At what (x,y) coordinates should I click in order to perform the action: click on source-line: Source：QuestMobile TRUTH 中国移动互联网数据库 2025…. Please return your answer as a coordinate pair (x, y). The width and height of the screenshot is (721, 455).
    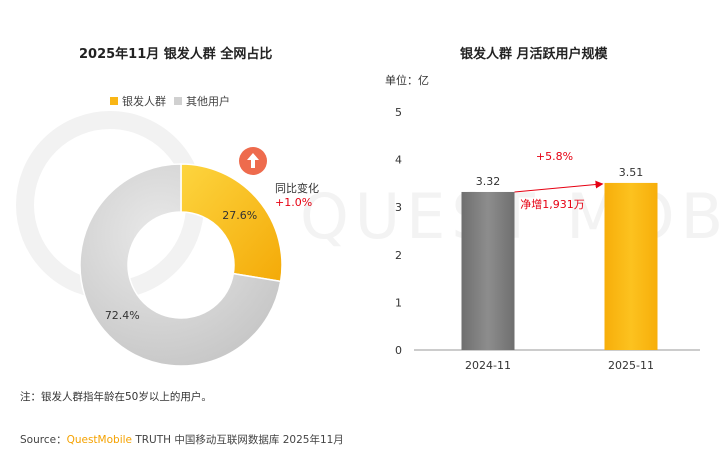
    Looking at the image, I should click on (182, 439).